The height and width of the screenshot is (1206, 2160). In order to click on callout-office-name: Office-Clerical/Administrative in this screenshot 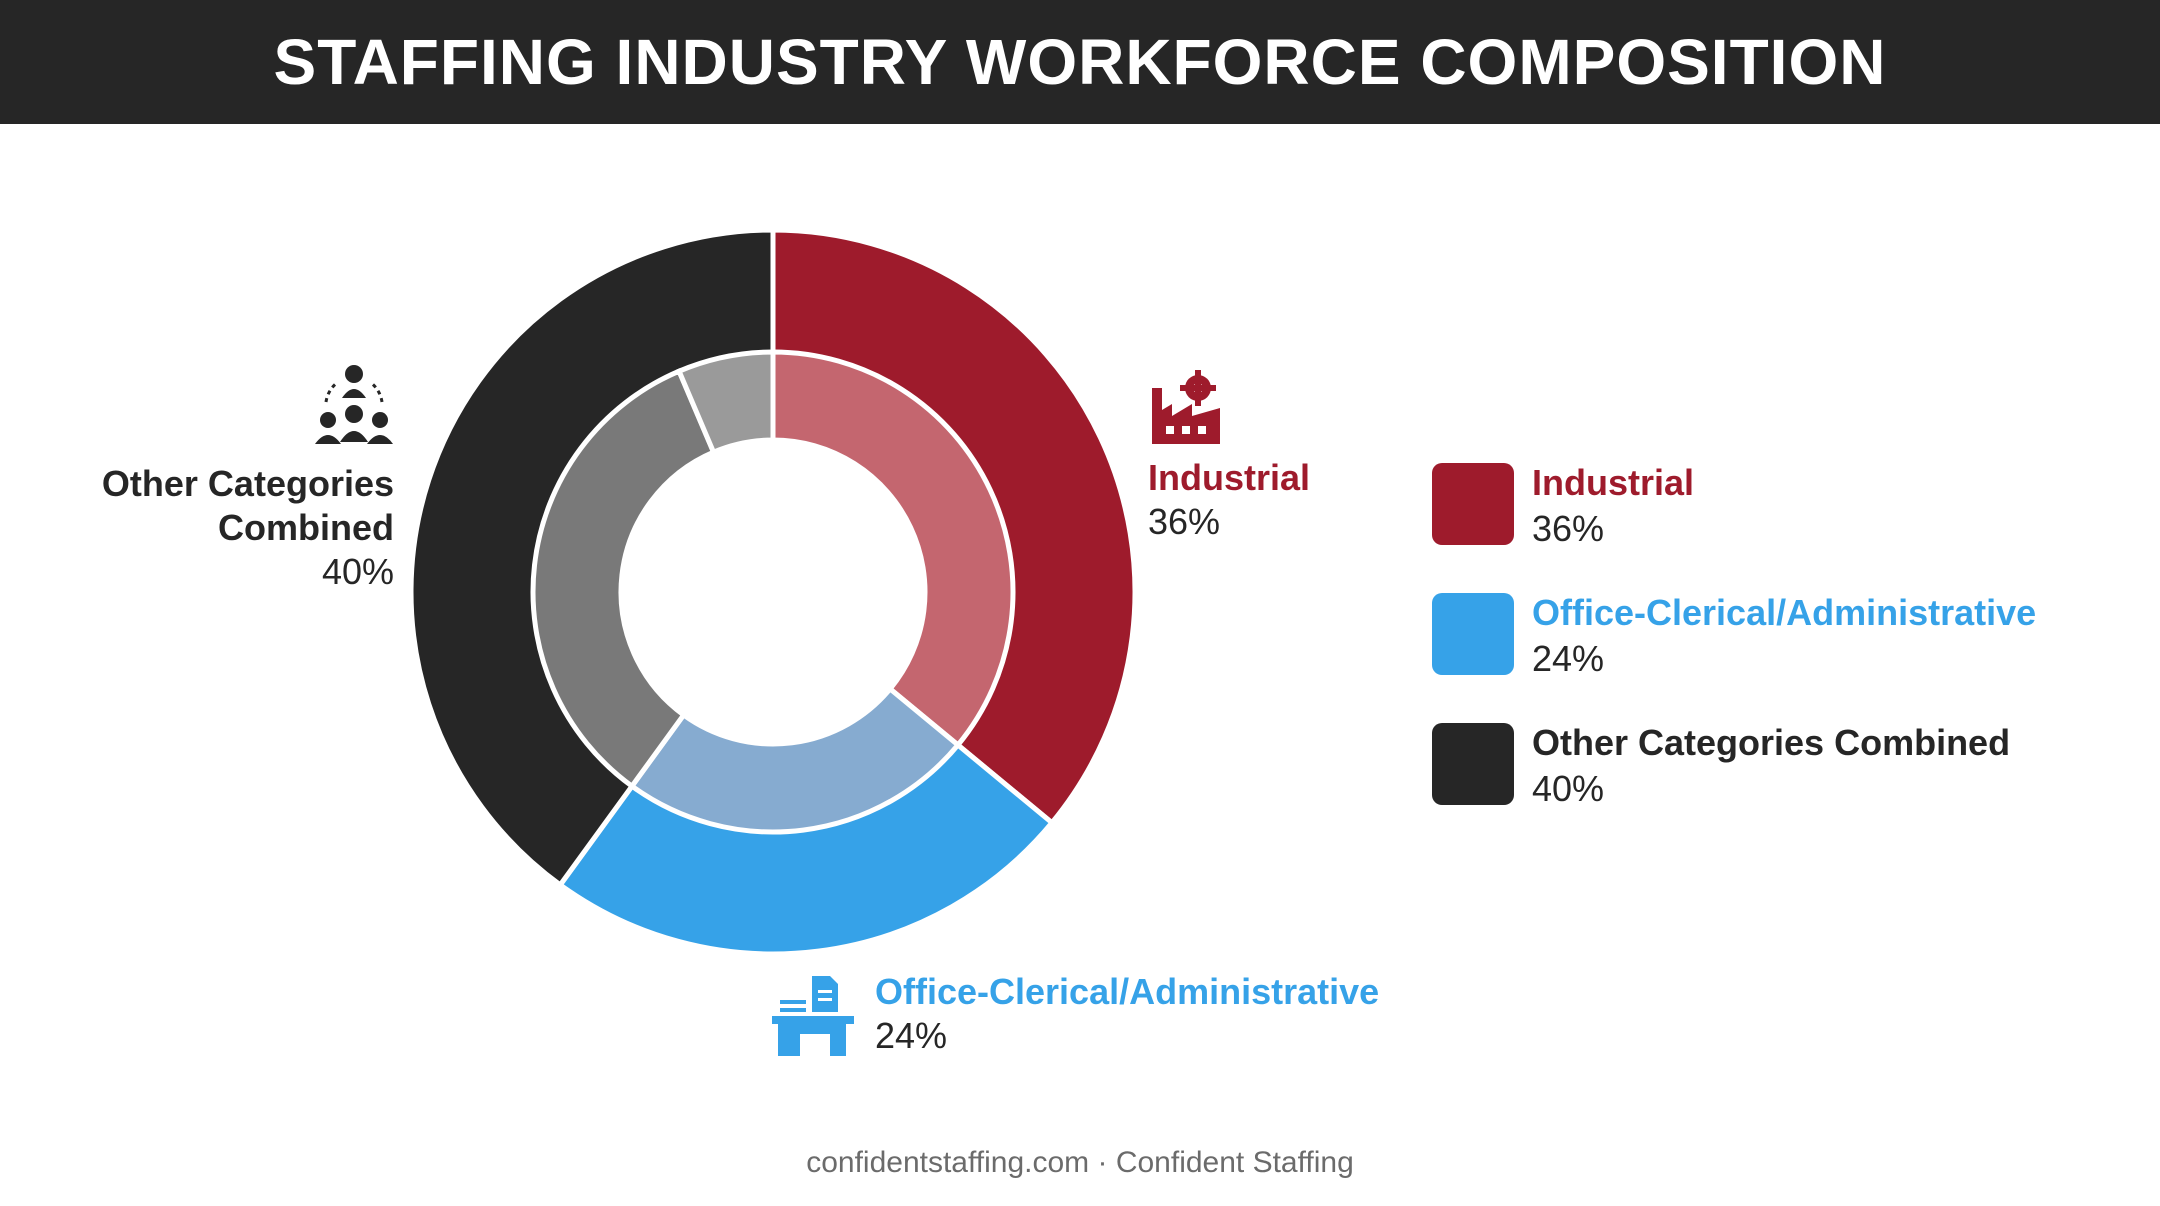, I will do `click(1127, 991)`.